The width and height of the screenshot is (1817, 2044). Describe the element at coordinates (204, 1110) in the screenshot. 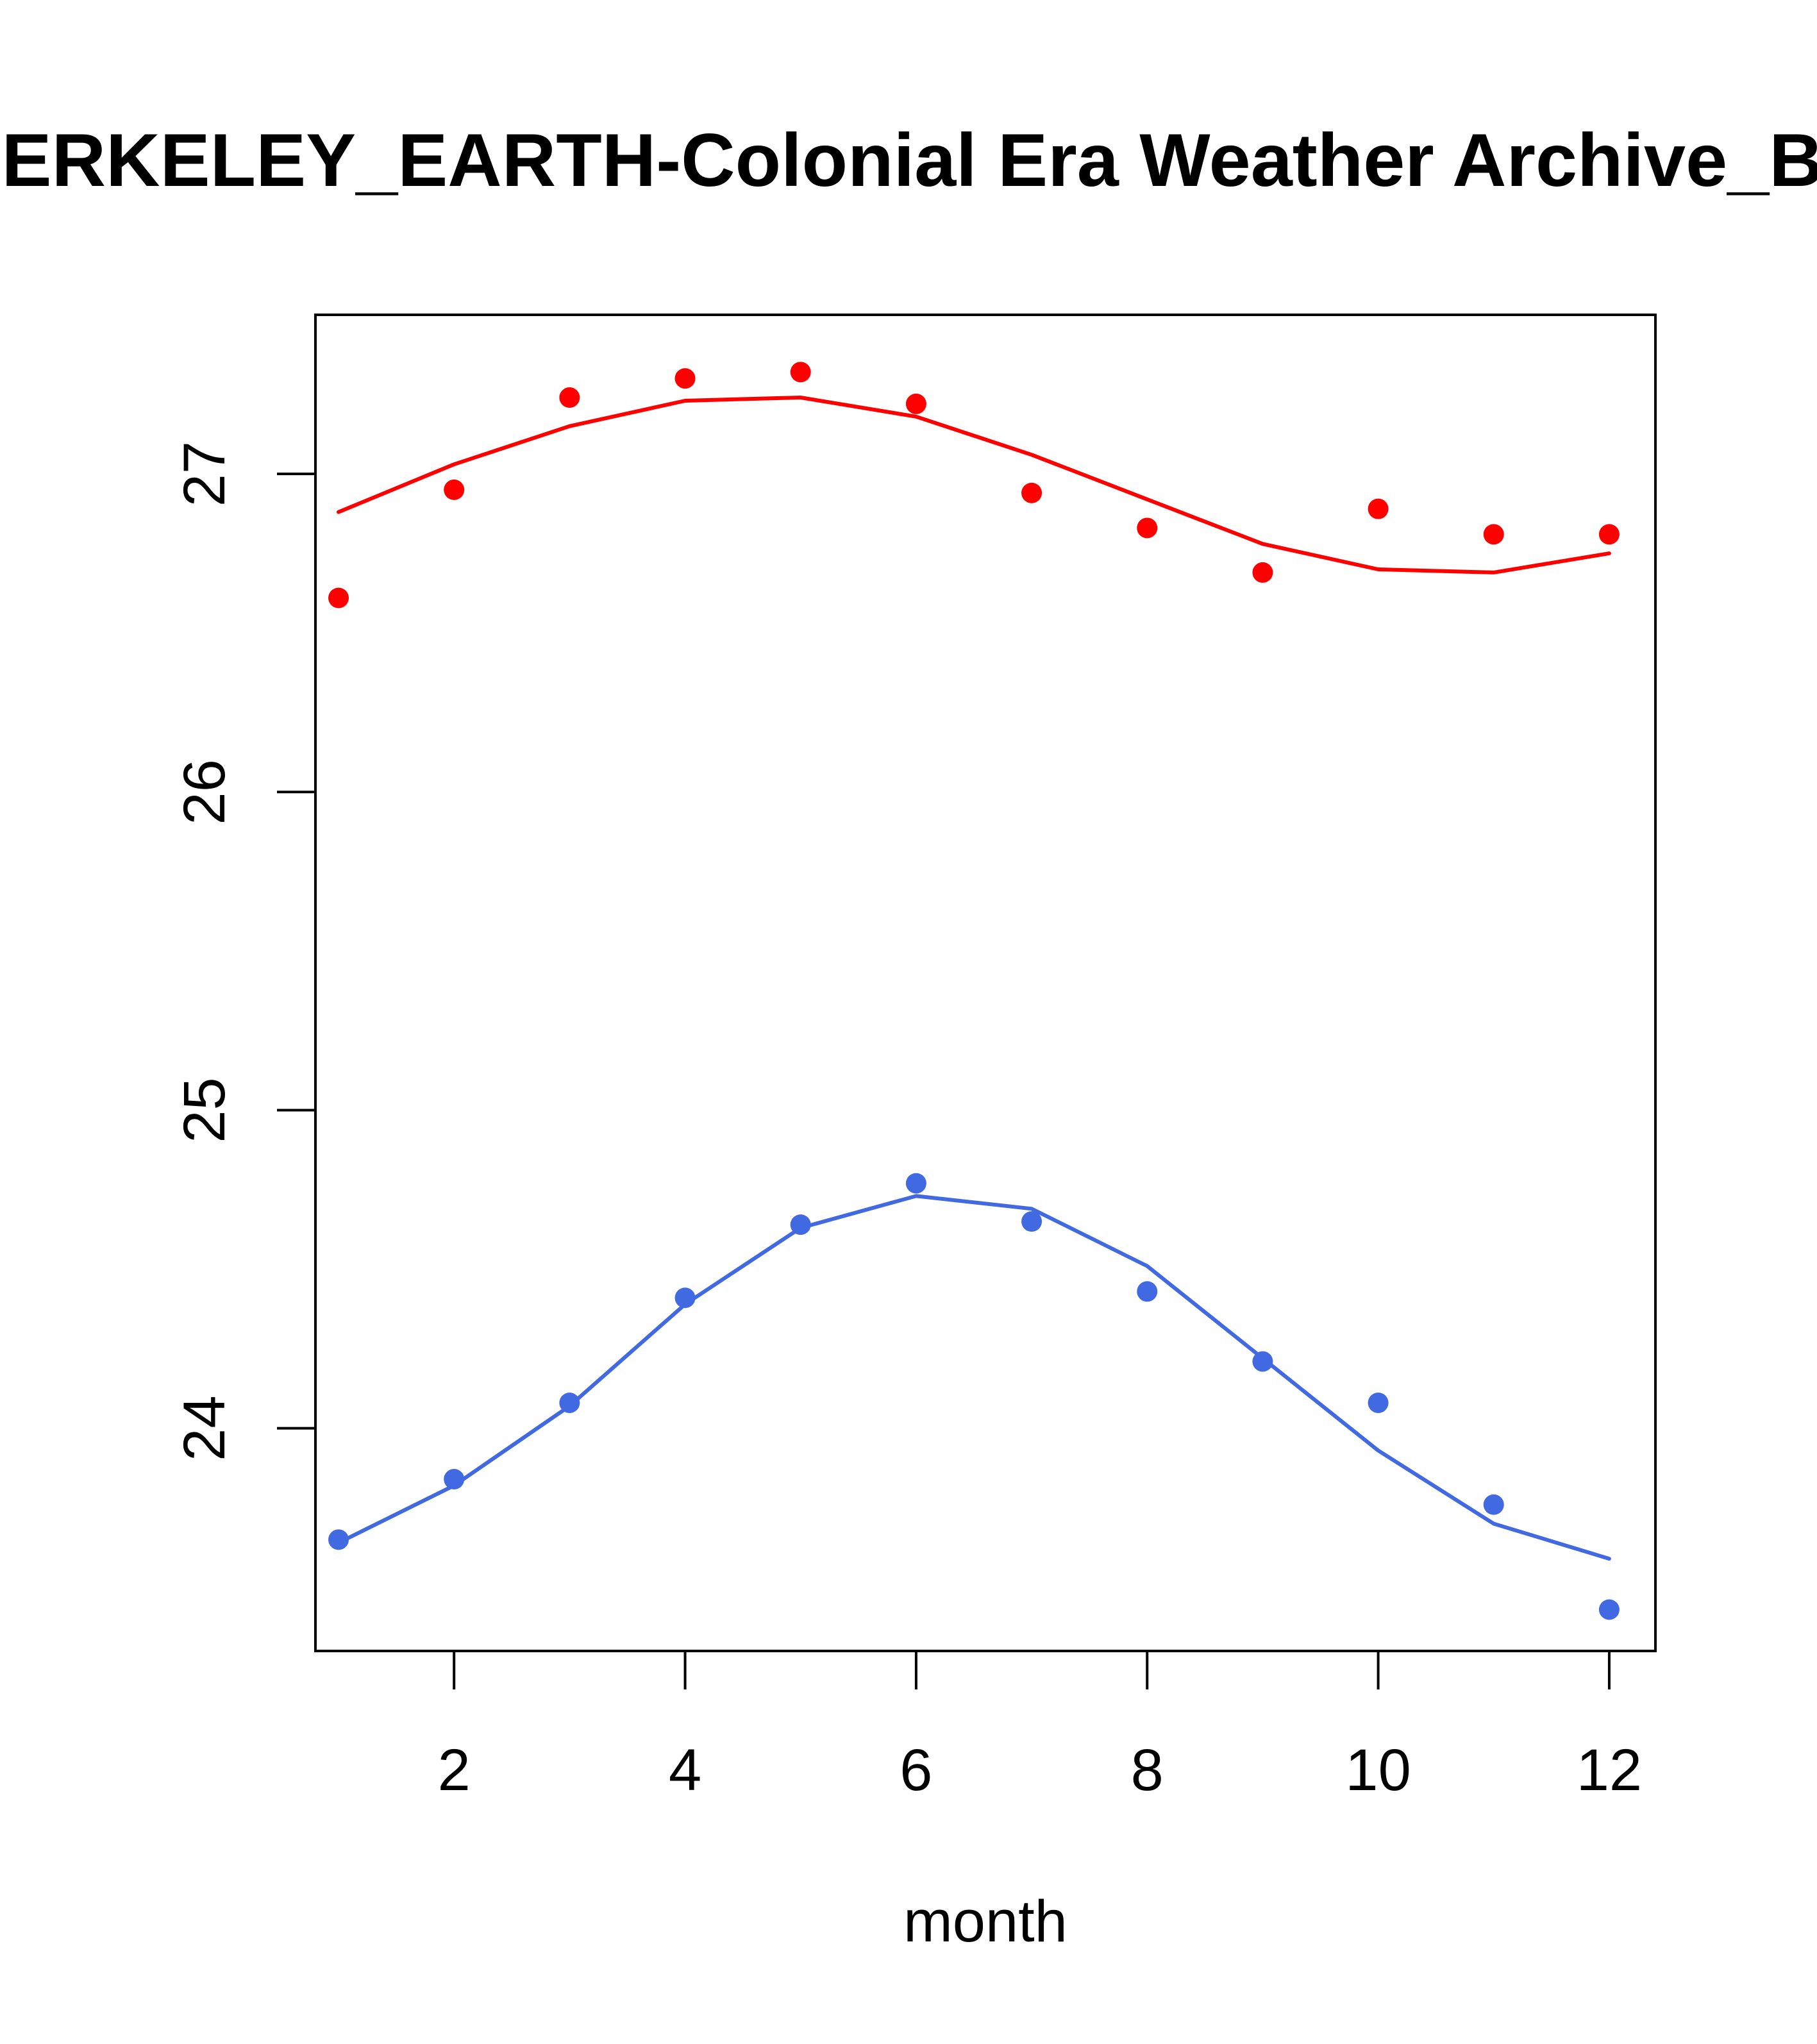

I see `y-tick-label: 25` at that location.